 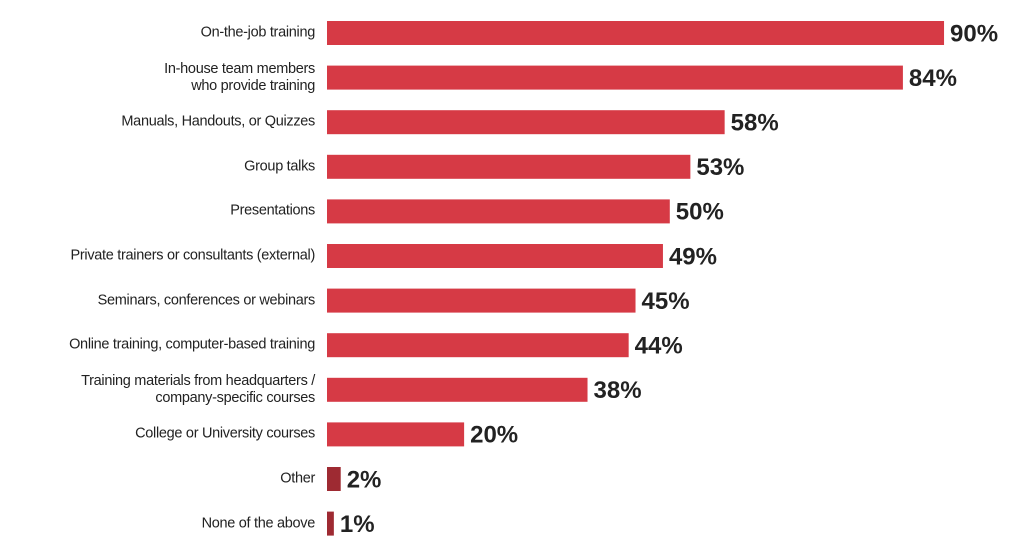 I want to click on category-label: Online training, computer-based training, so click(x=192, y=344).